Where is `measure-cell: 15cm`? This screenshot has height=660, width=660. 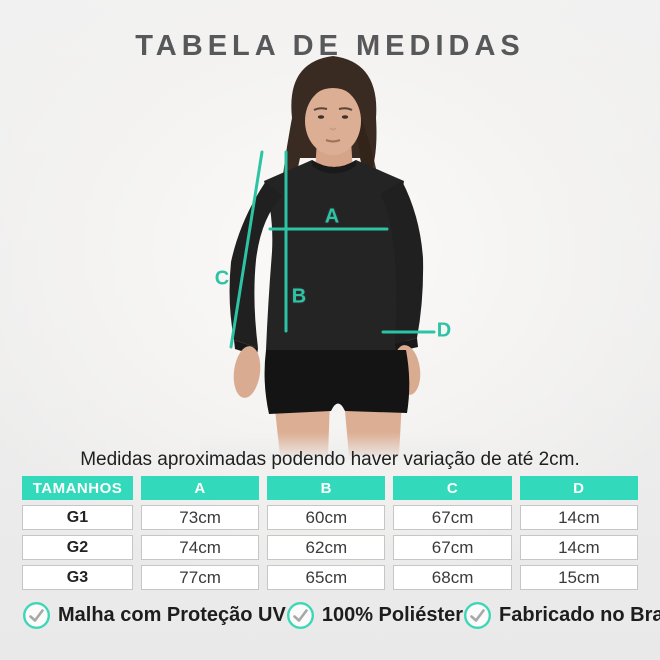
measure-cell: 15cm is located at coordinates (578, 577).